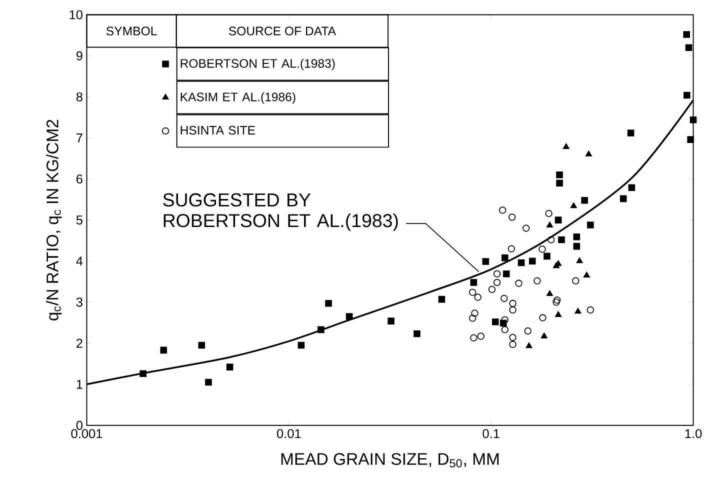 The height and width of the screenshot is (497, 711). What do you see at coordinates (79, 261) in the screenshot?
I see `y-tick-label: 4` at bounding box center [79, 261].